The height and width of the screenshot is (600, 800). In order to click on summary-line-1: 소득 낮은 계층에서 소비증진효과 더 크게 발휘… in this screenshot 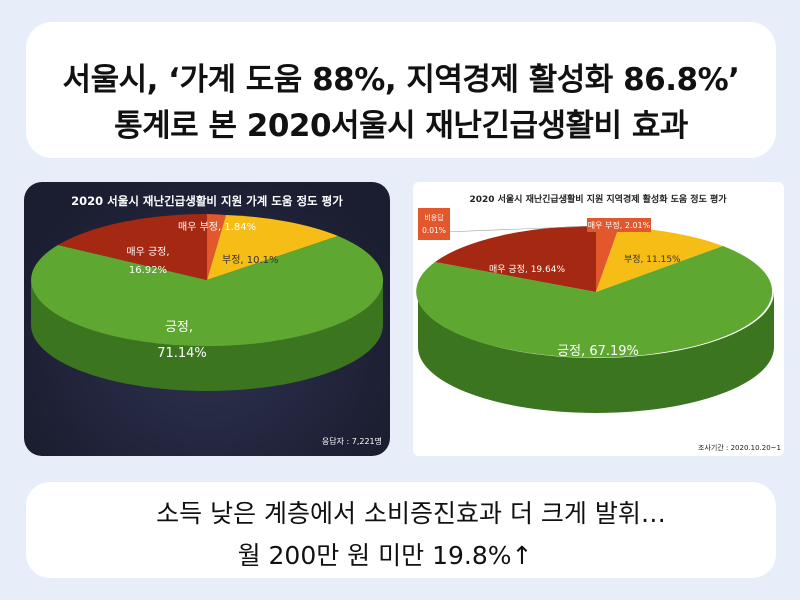, I will do `click(411, 513)`.